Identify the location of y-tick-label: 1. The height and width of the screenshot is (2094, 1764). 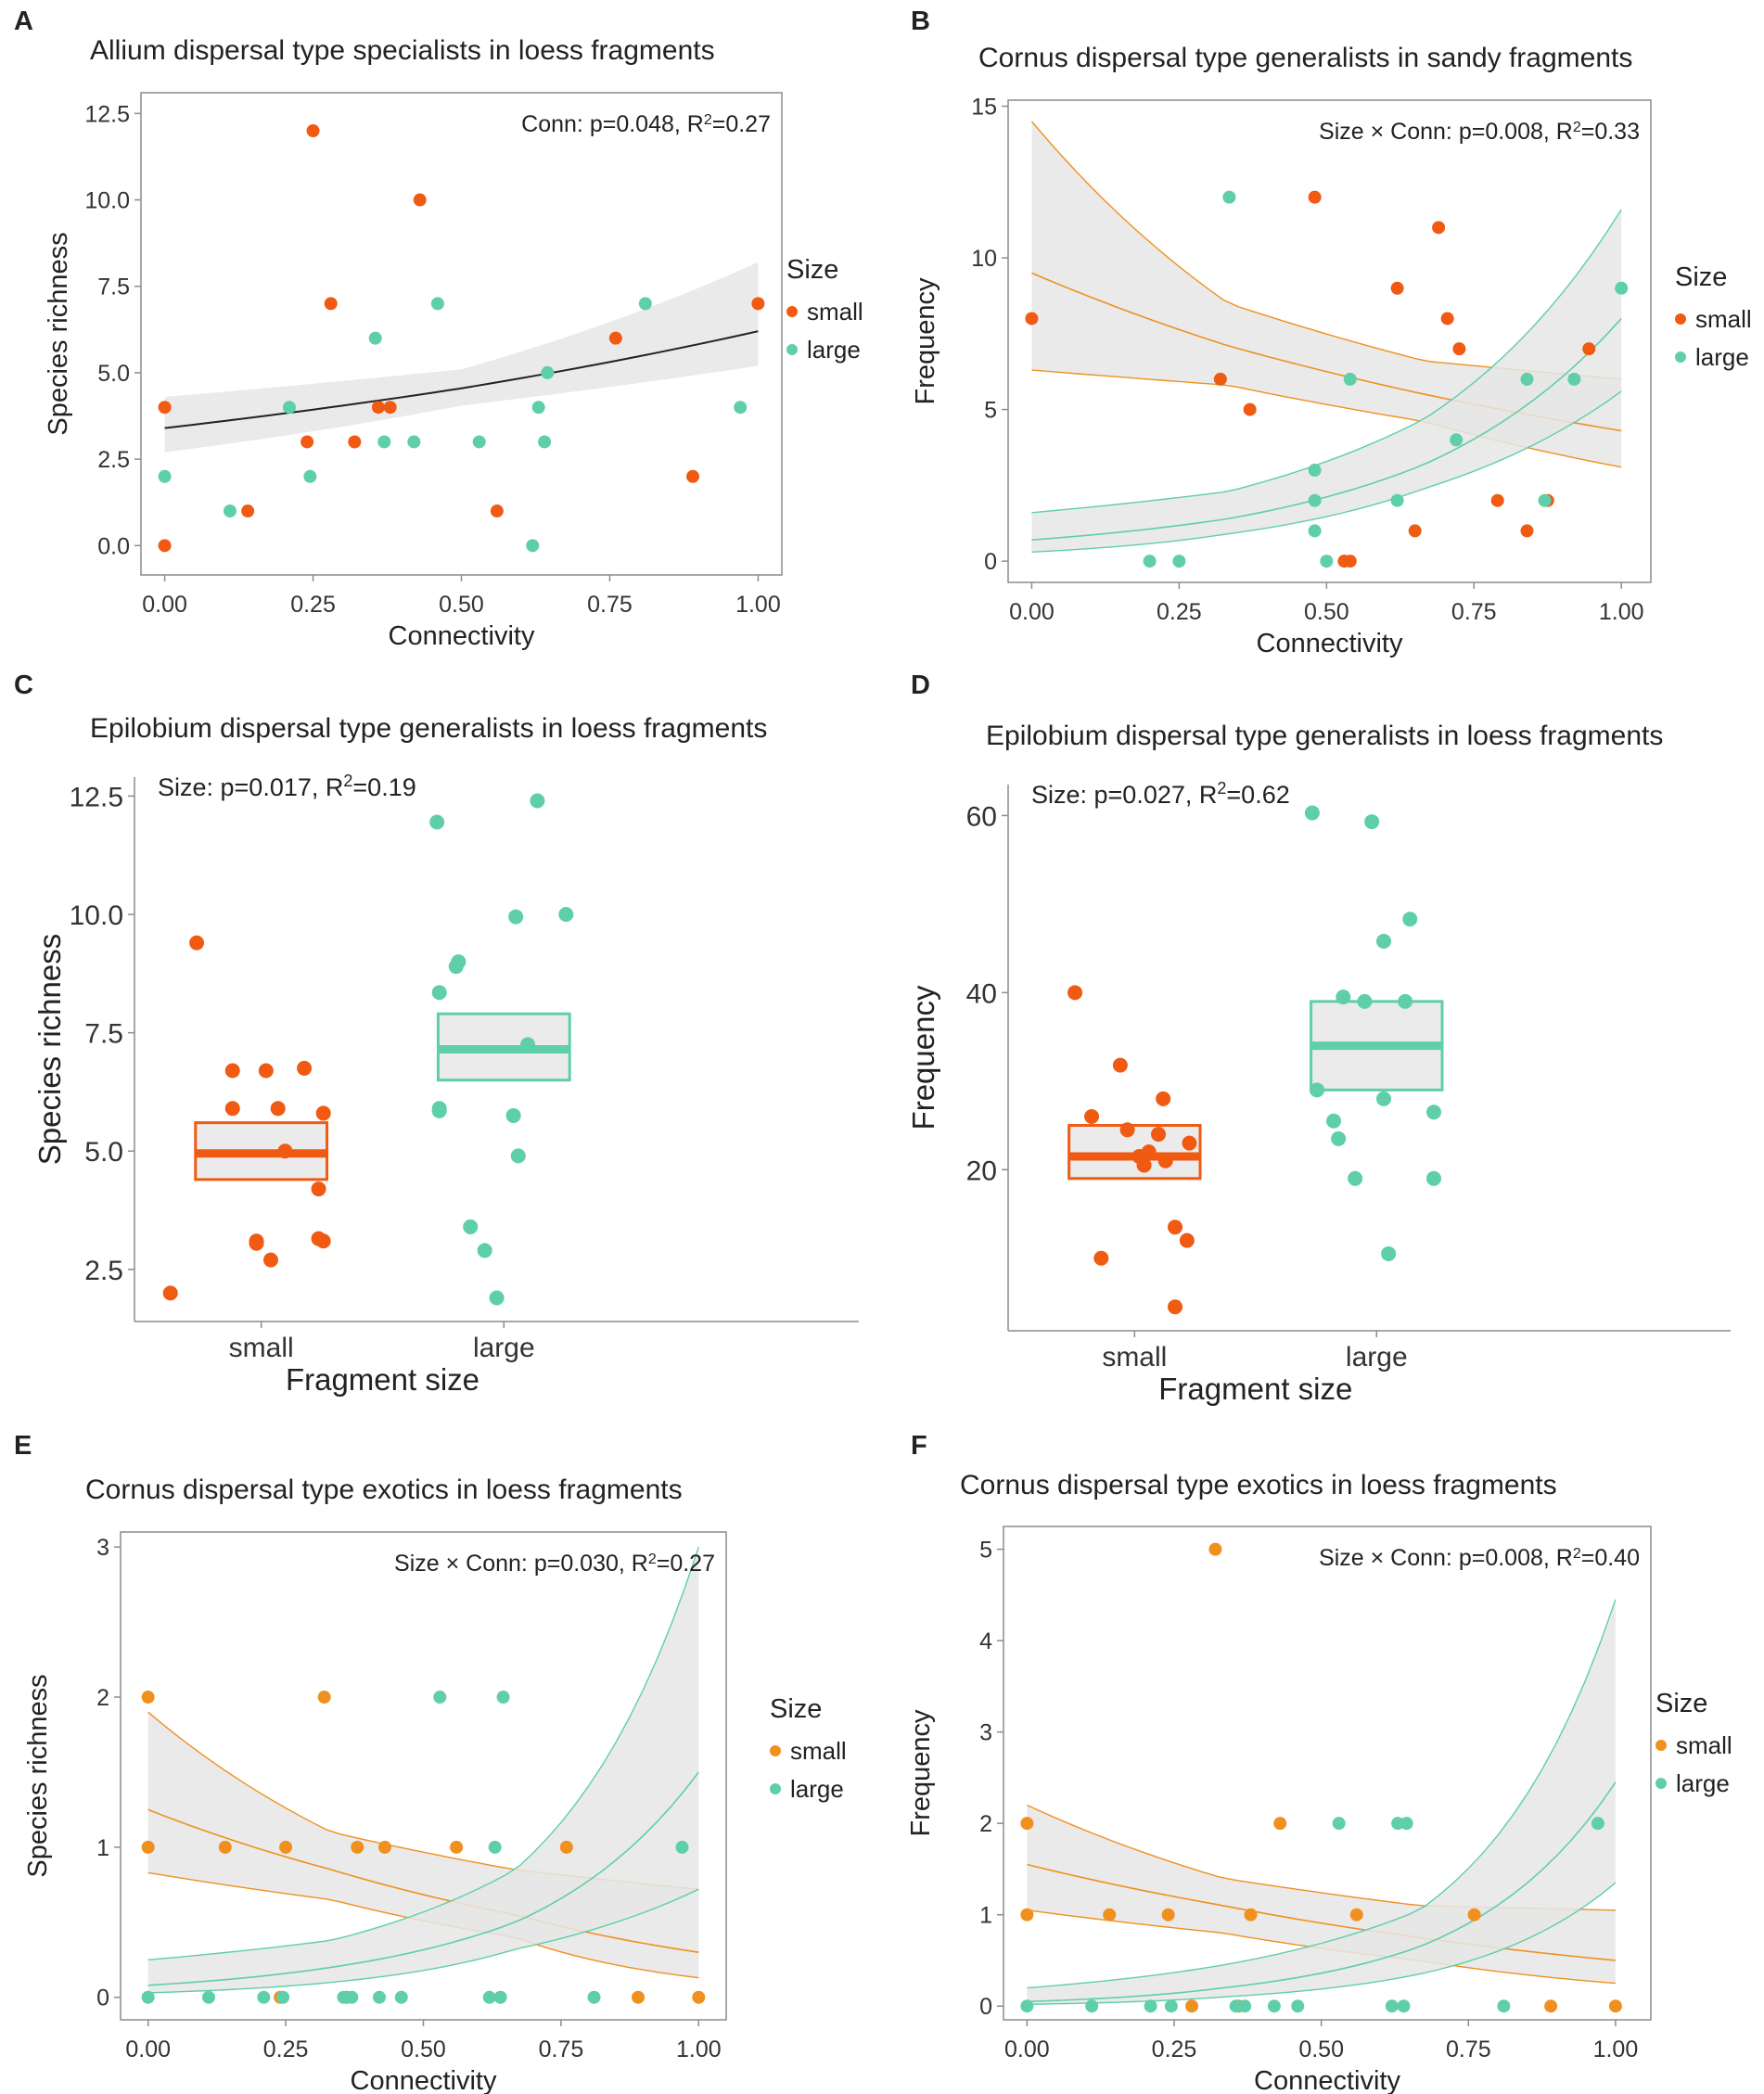
(102, 1848).